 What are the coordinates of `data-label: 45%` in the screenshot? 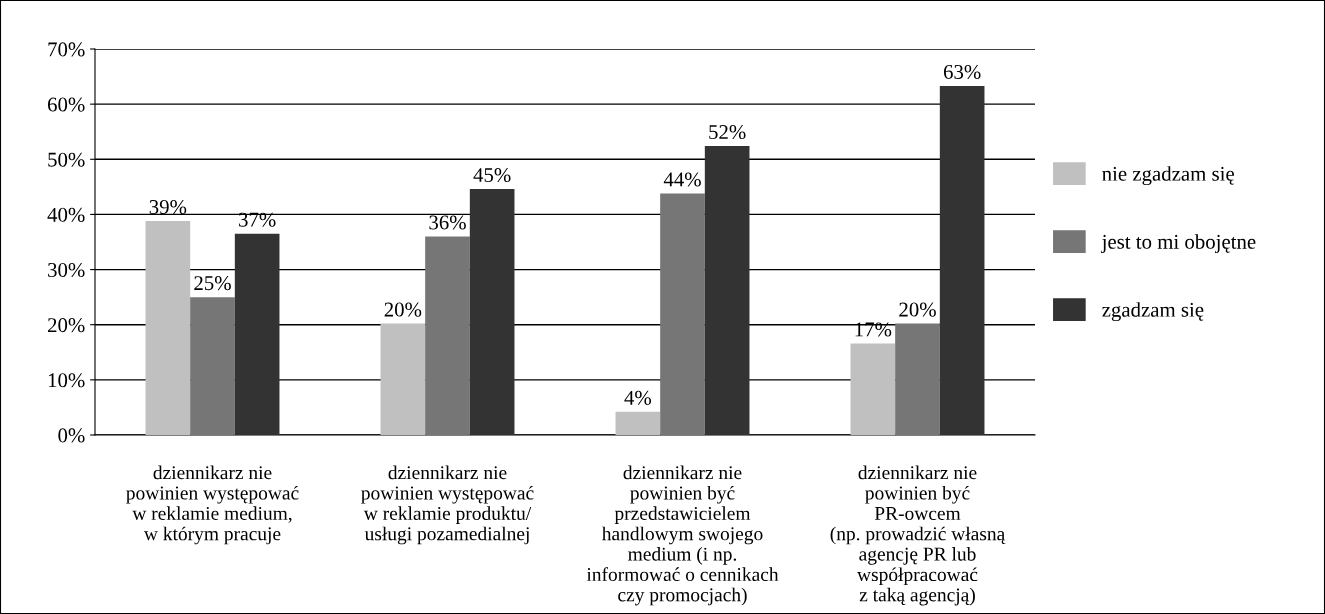 It's located at (492, 175).